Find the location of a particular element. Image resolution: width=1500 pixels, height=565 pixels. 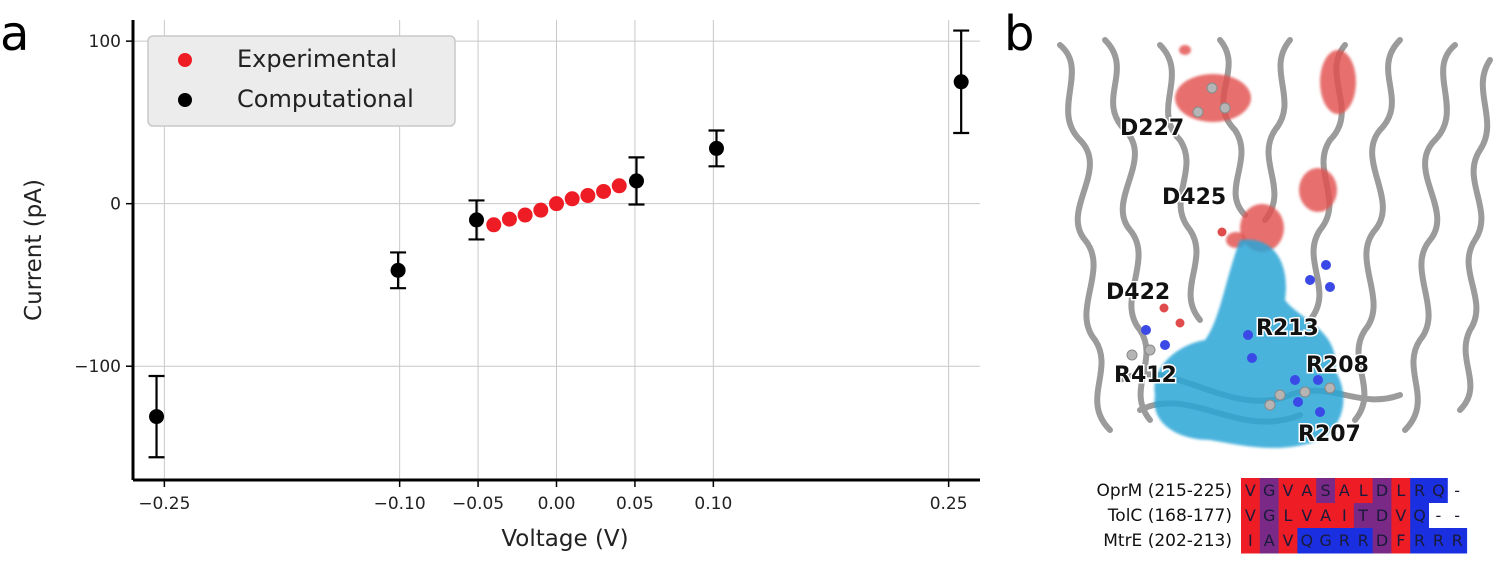

x-tick-label: −0.10 is located at coordinates (400, 504).